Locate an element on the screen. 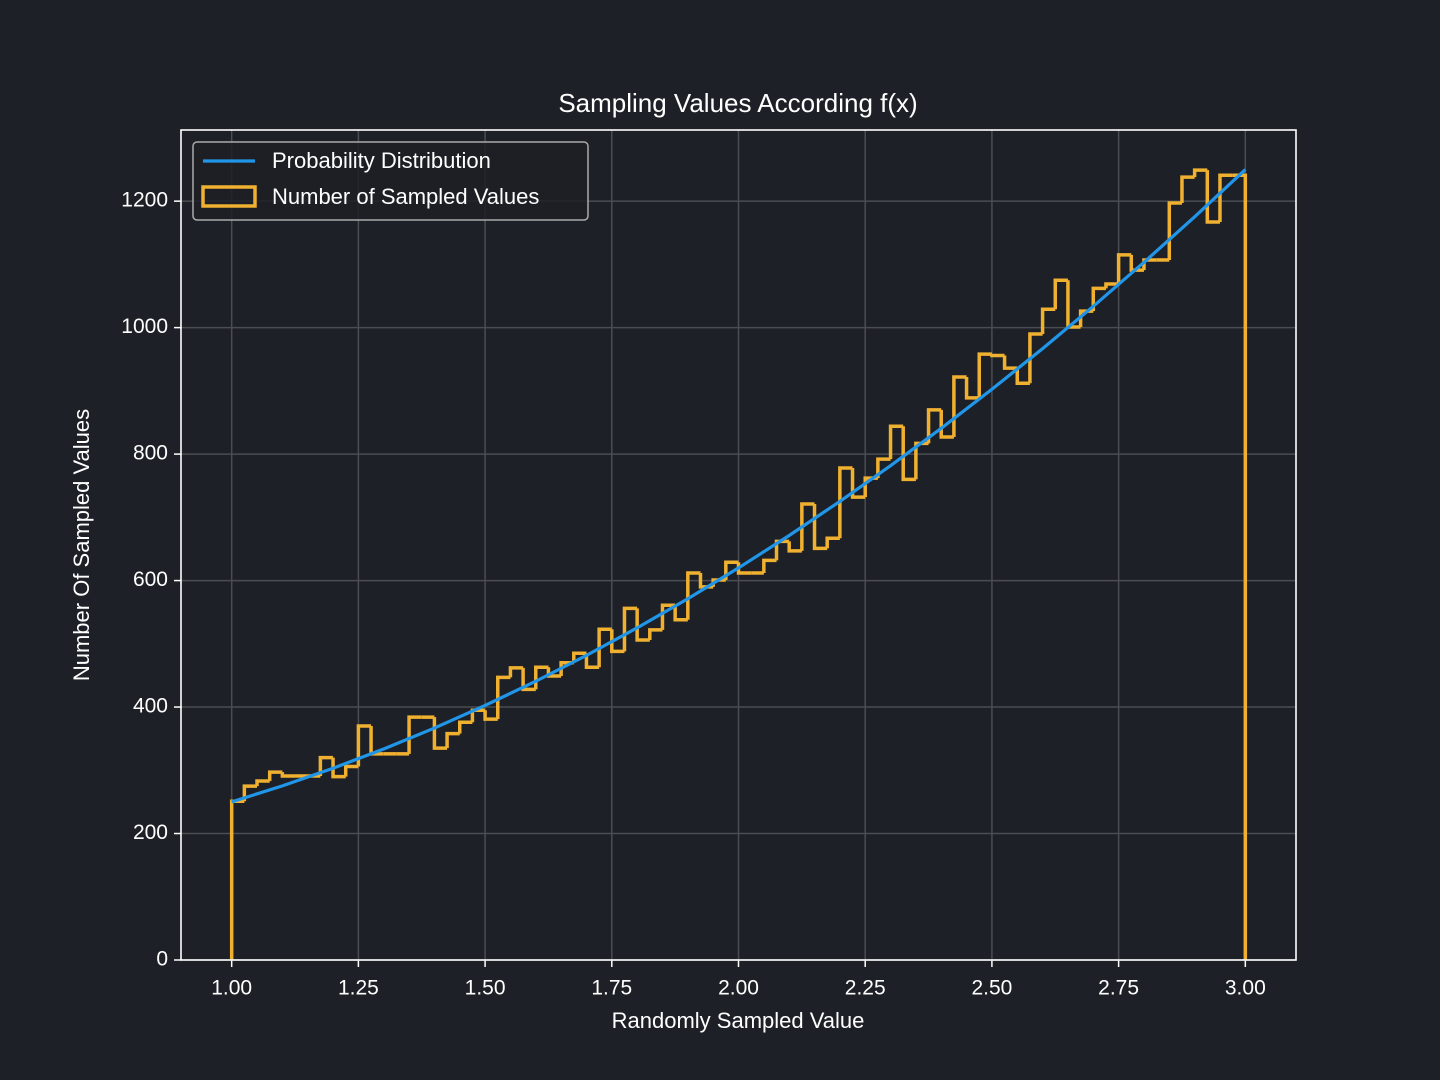  x-tick-label: 1.25 is located at coordinates (358, 988).